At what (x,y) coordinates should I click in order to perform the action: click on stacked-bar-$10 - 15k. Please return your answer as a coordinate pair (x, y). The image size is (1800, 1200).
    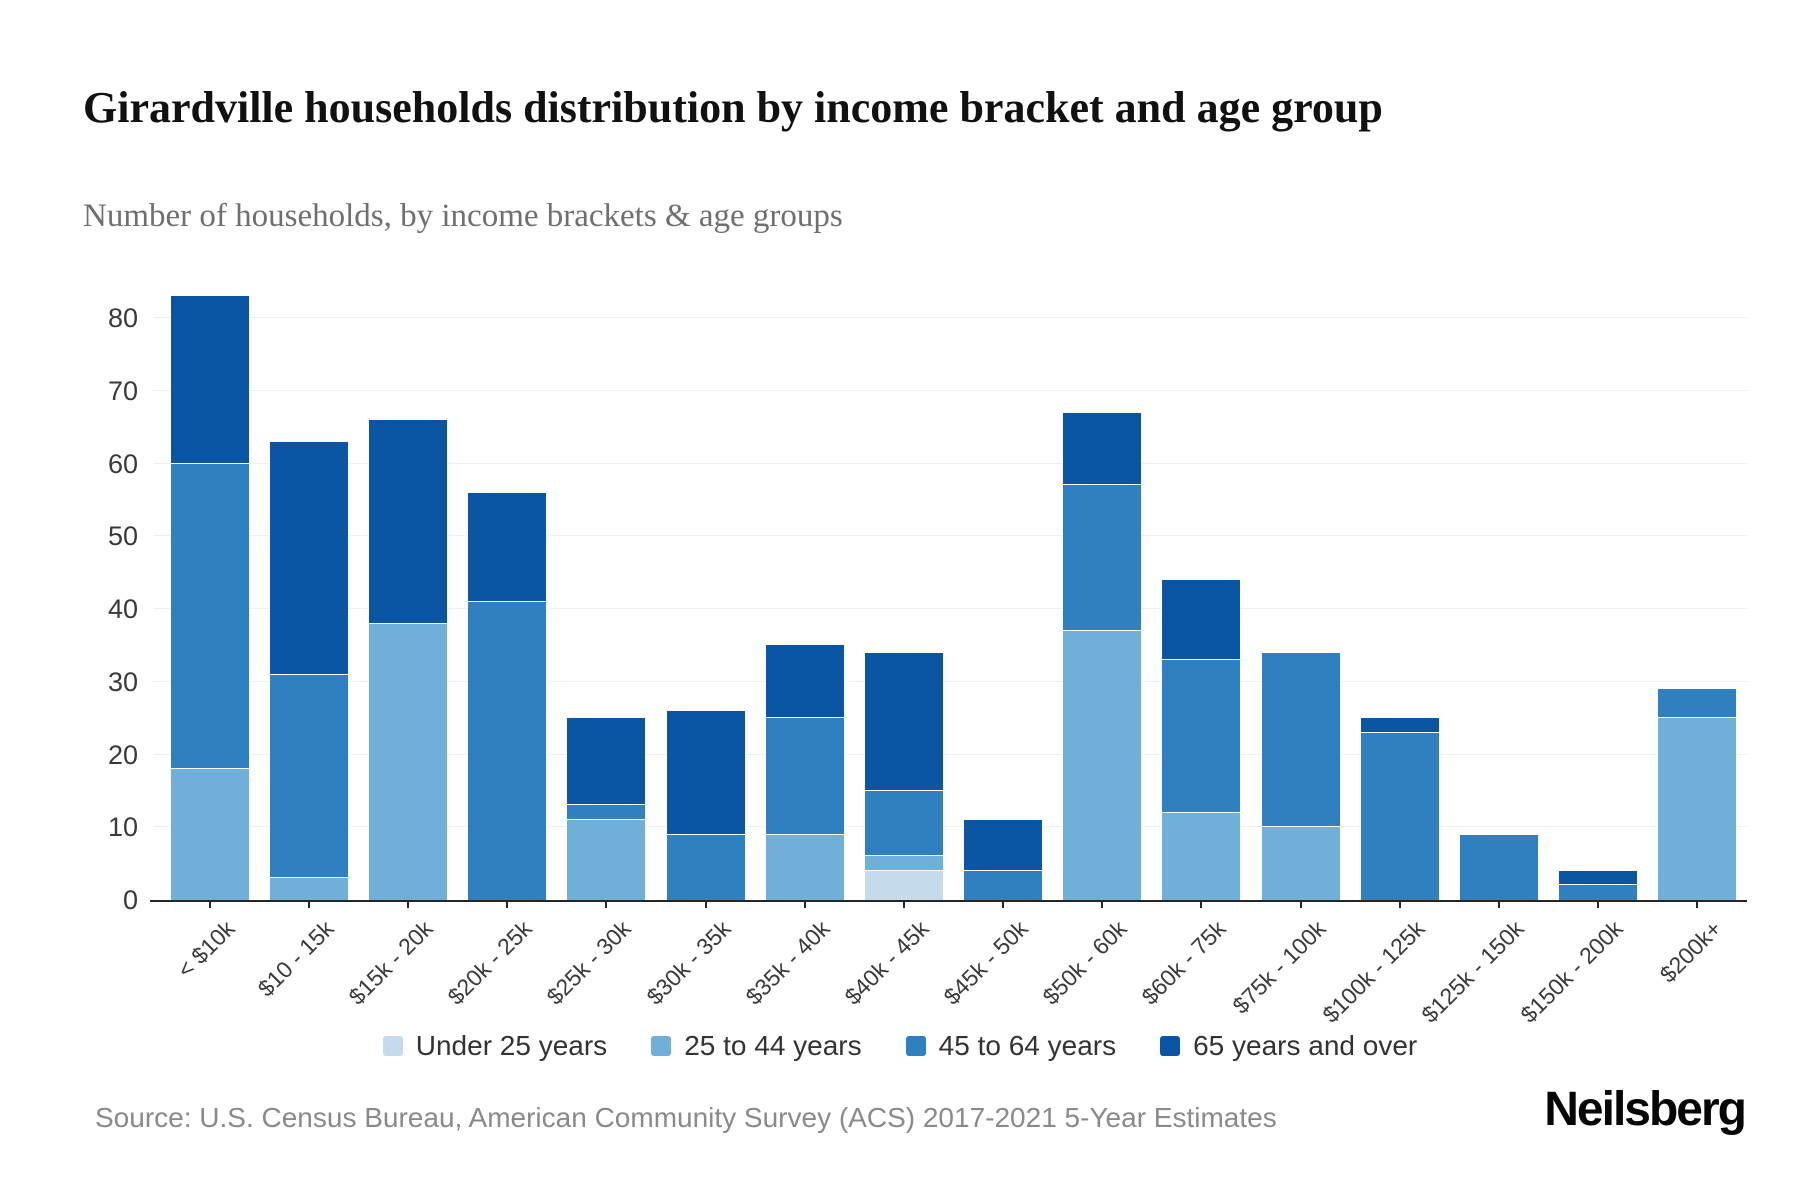
    Looking at the image, I should click on (308, 670).